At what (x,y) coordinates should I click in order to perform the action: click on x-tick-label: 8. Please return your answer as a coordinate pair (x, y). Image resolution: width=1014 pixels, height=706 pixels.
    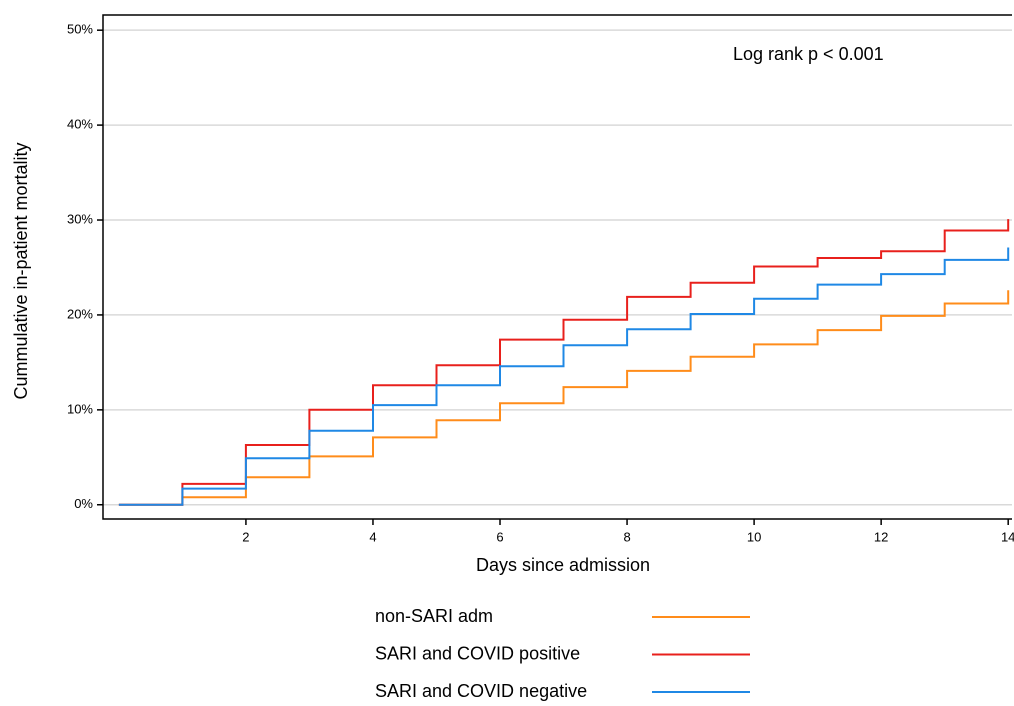
    Looking at the image, I should click on (626, 536).